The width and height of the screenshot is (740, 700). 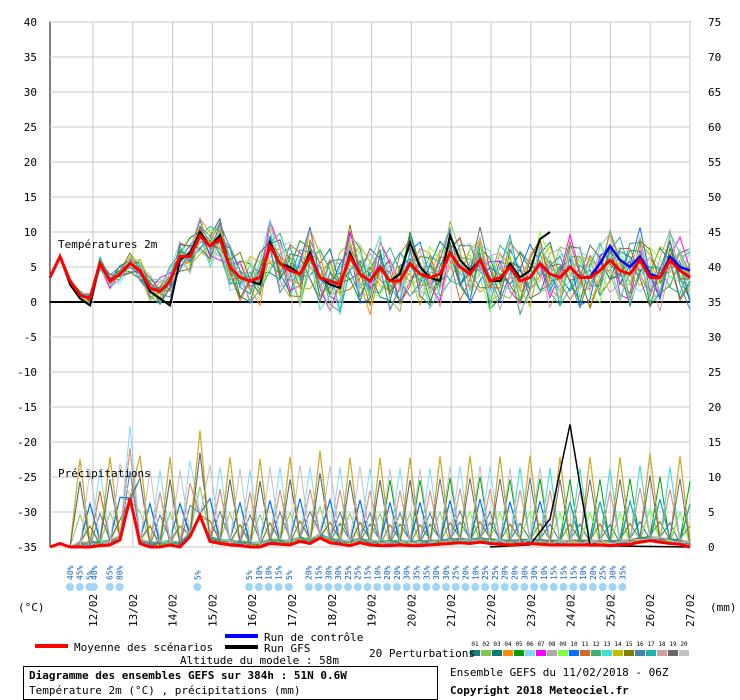 What do you see at coordinates (585, 644) in the screenshot?
I see `legend-member-id: 11` at bounding box center [585, 644].